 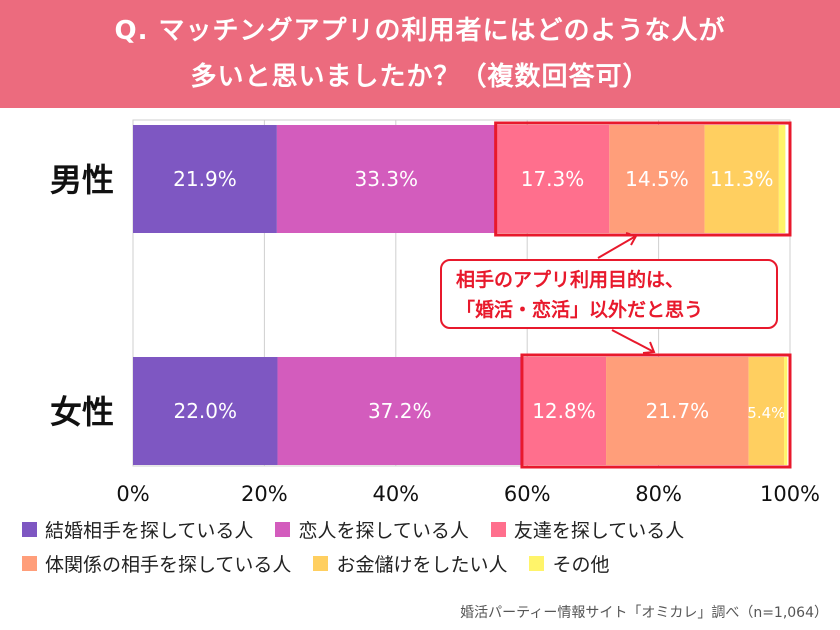 I want to click on legend-item: 友達を探している人, so click(x=587, y=530).